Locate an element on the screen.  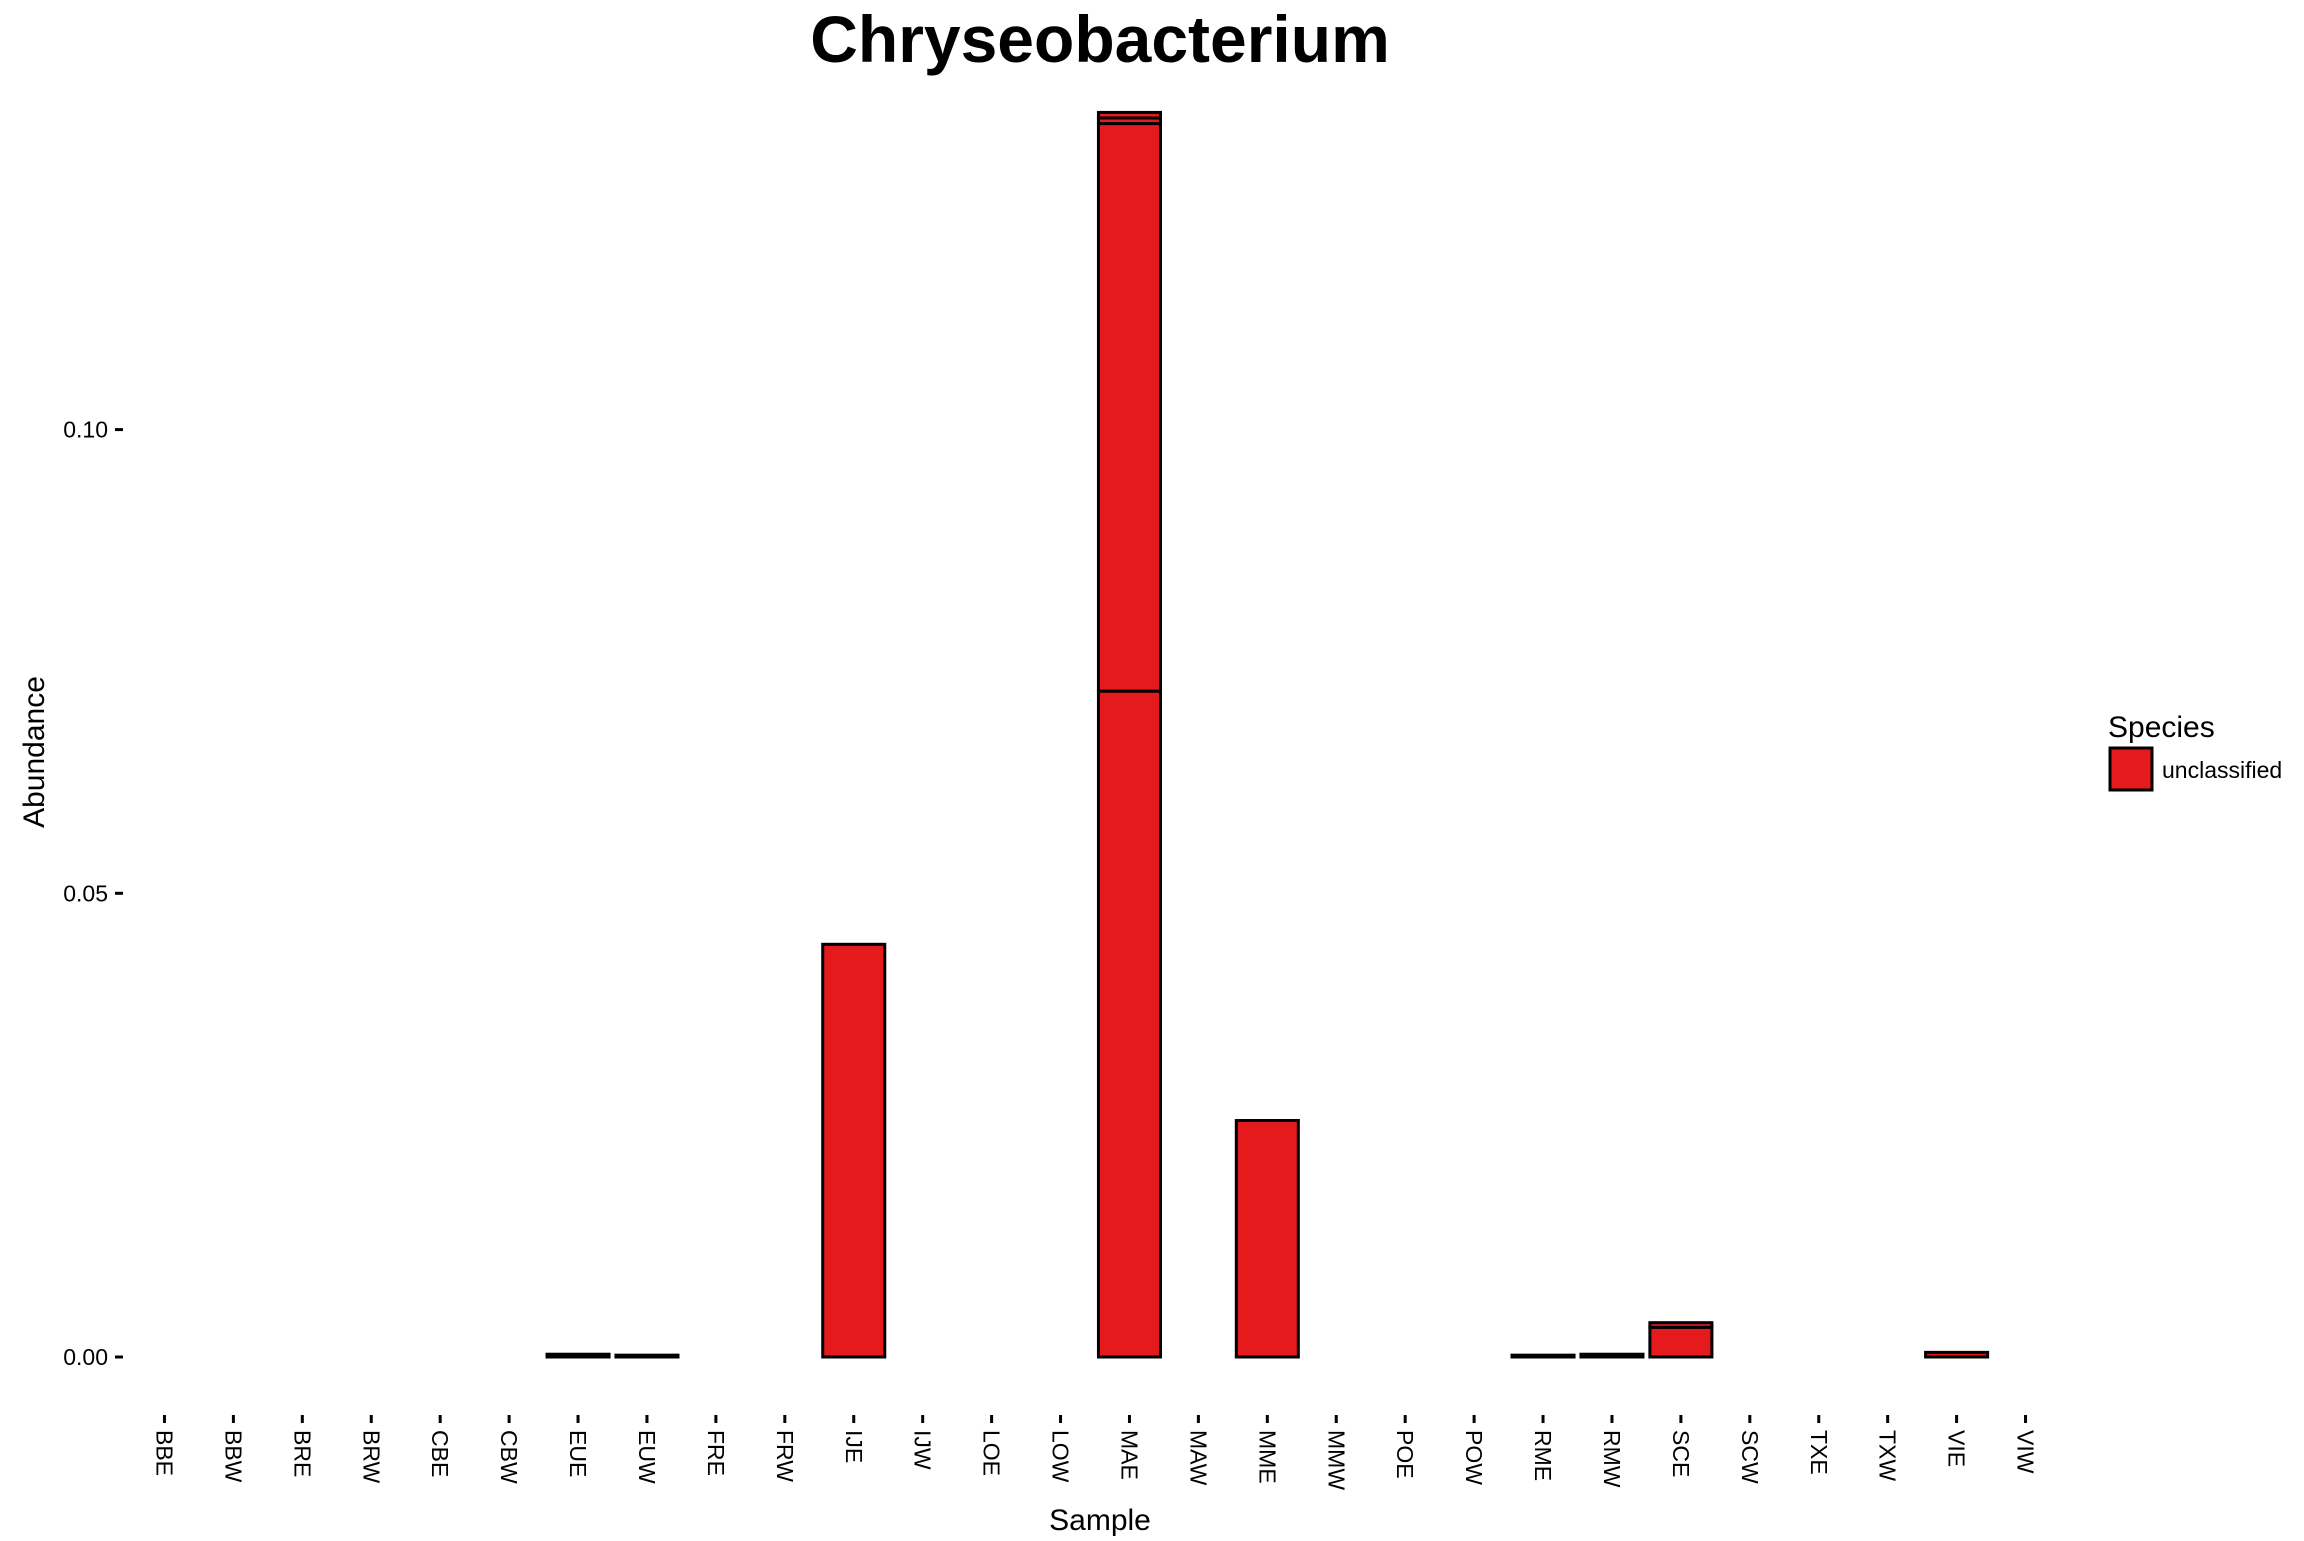
x-tick-label: RMW is located at coordinates (1612, 1459).